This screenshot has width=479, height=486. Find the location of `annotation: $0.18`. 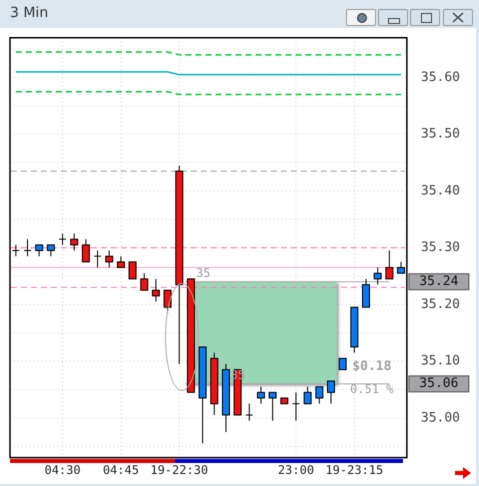

annotation: $0.18 is located at coordinates (372, 366).